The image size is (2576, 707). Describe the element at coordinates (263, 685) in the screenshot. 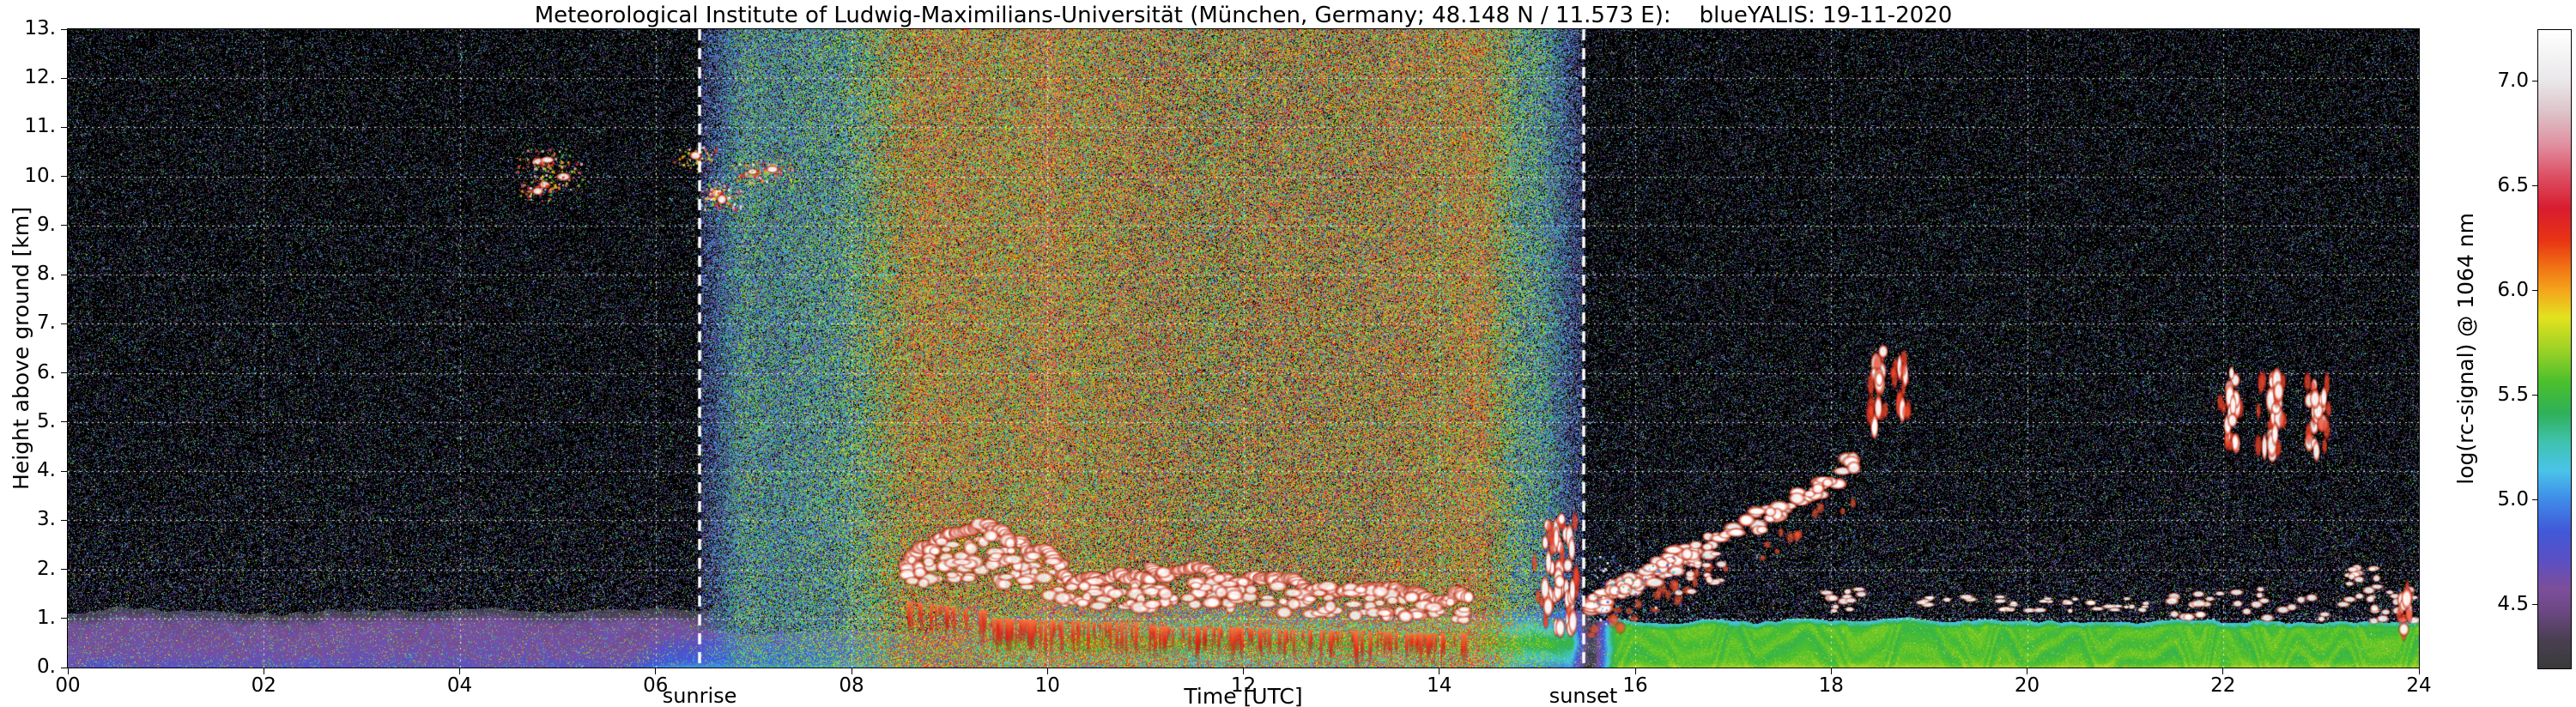

I see `x-tick-label: 02` at that location.